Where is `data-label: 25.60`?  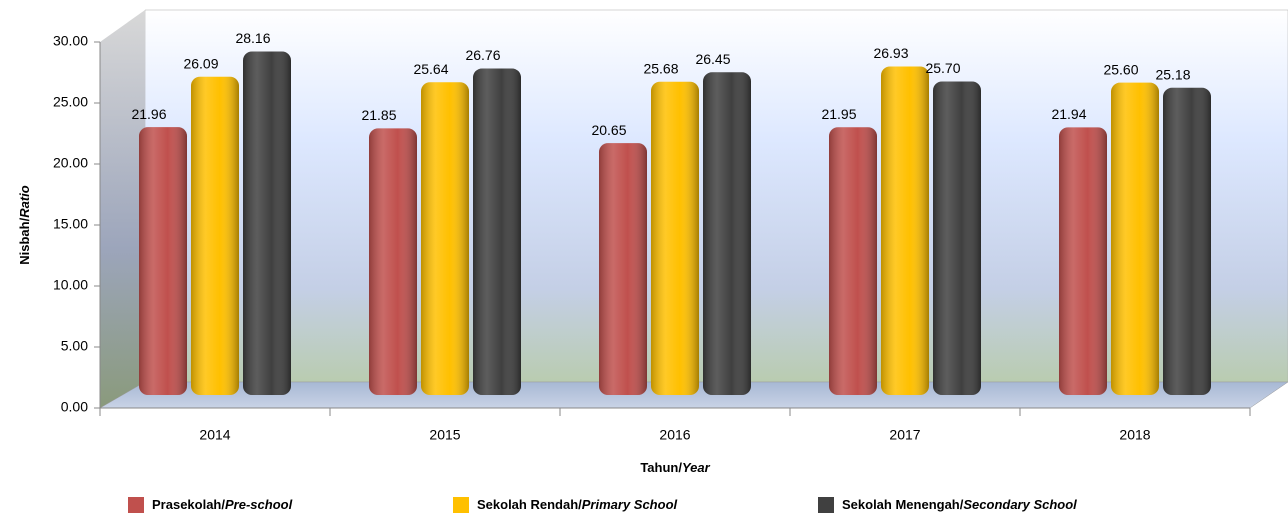
data-label: 25.60 is located at coordinates (1120, 69).